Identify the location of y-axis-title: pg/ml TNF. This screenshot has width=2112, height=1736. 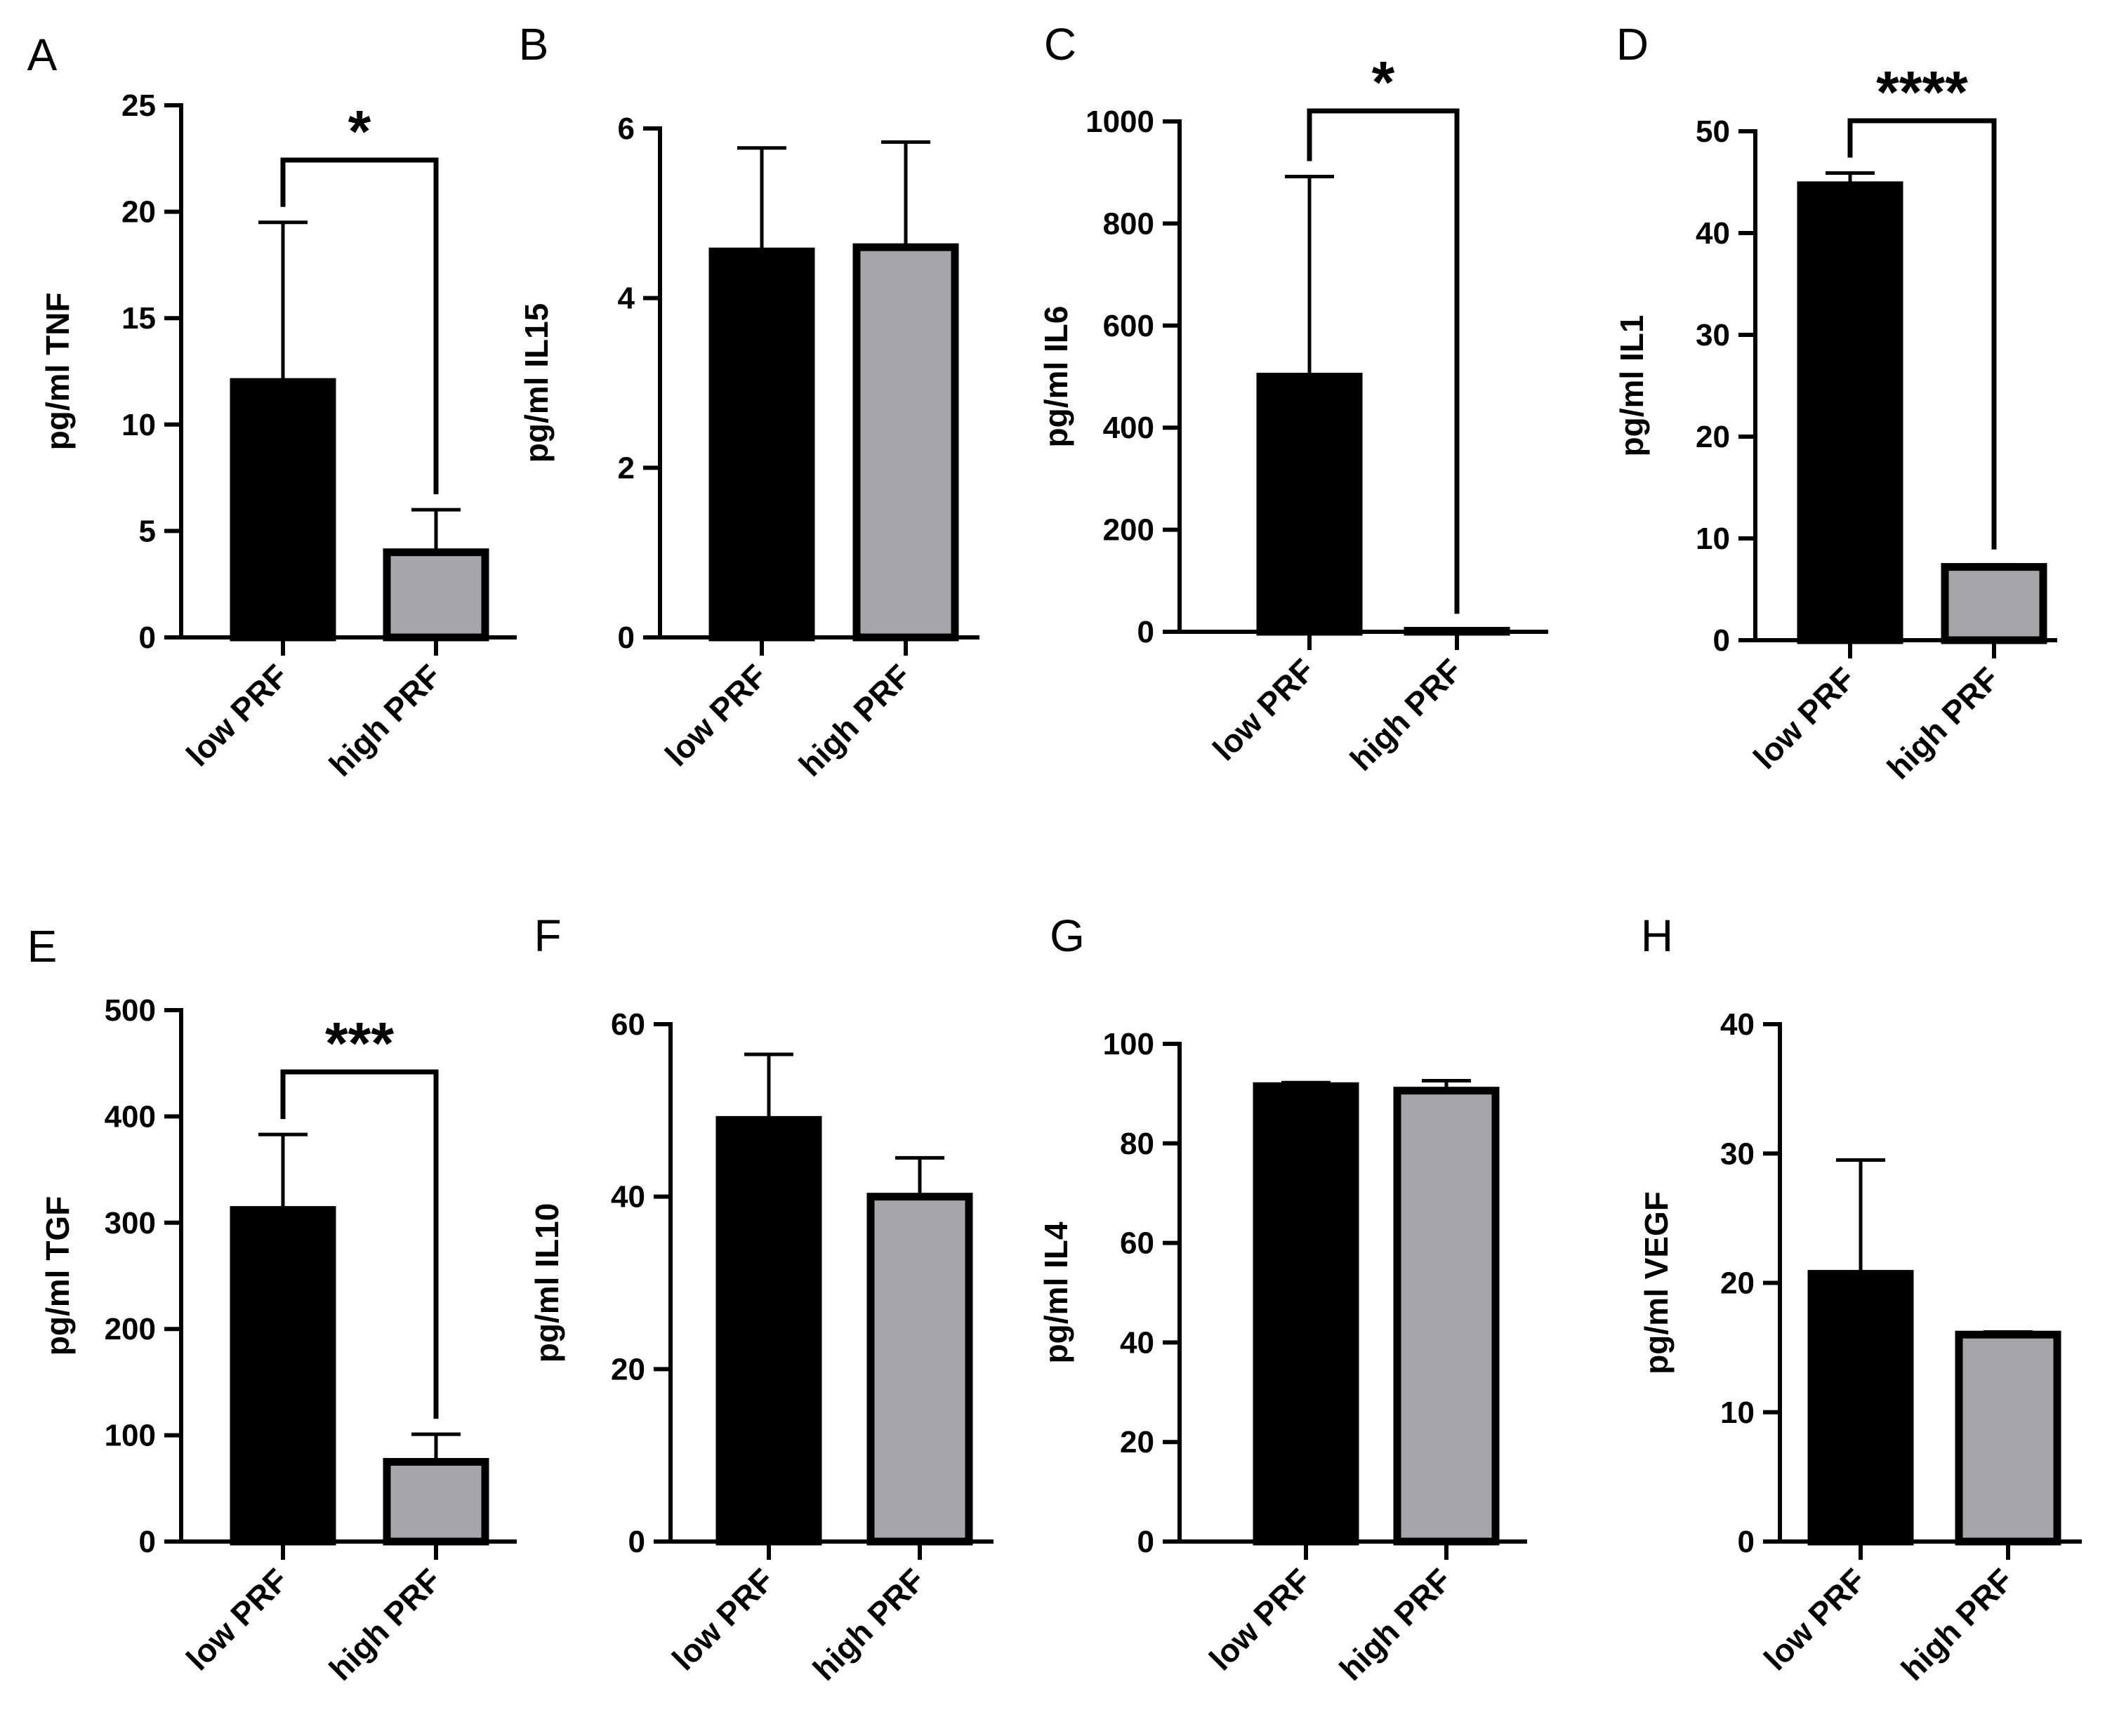
(57, 372).